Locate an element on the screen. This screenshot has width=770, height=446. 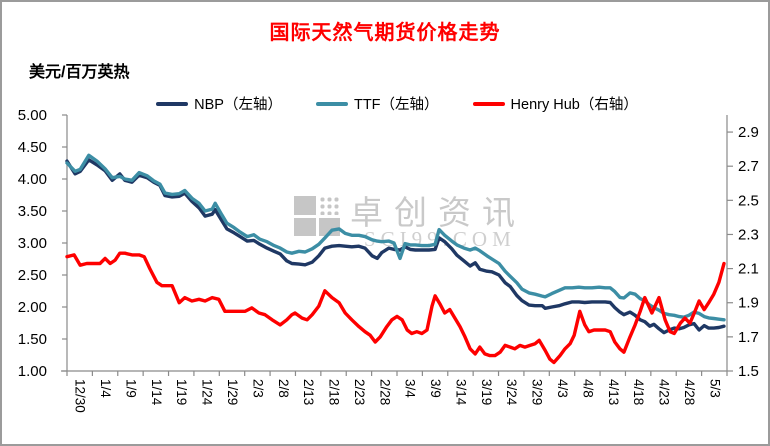
svg-text: 2.1 is located at coordinates (748, 269).